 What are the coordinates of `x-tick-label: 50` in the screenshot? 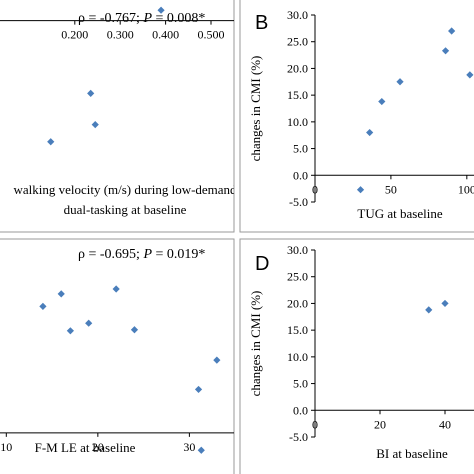 It's located at (391, 189).